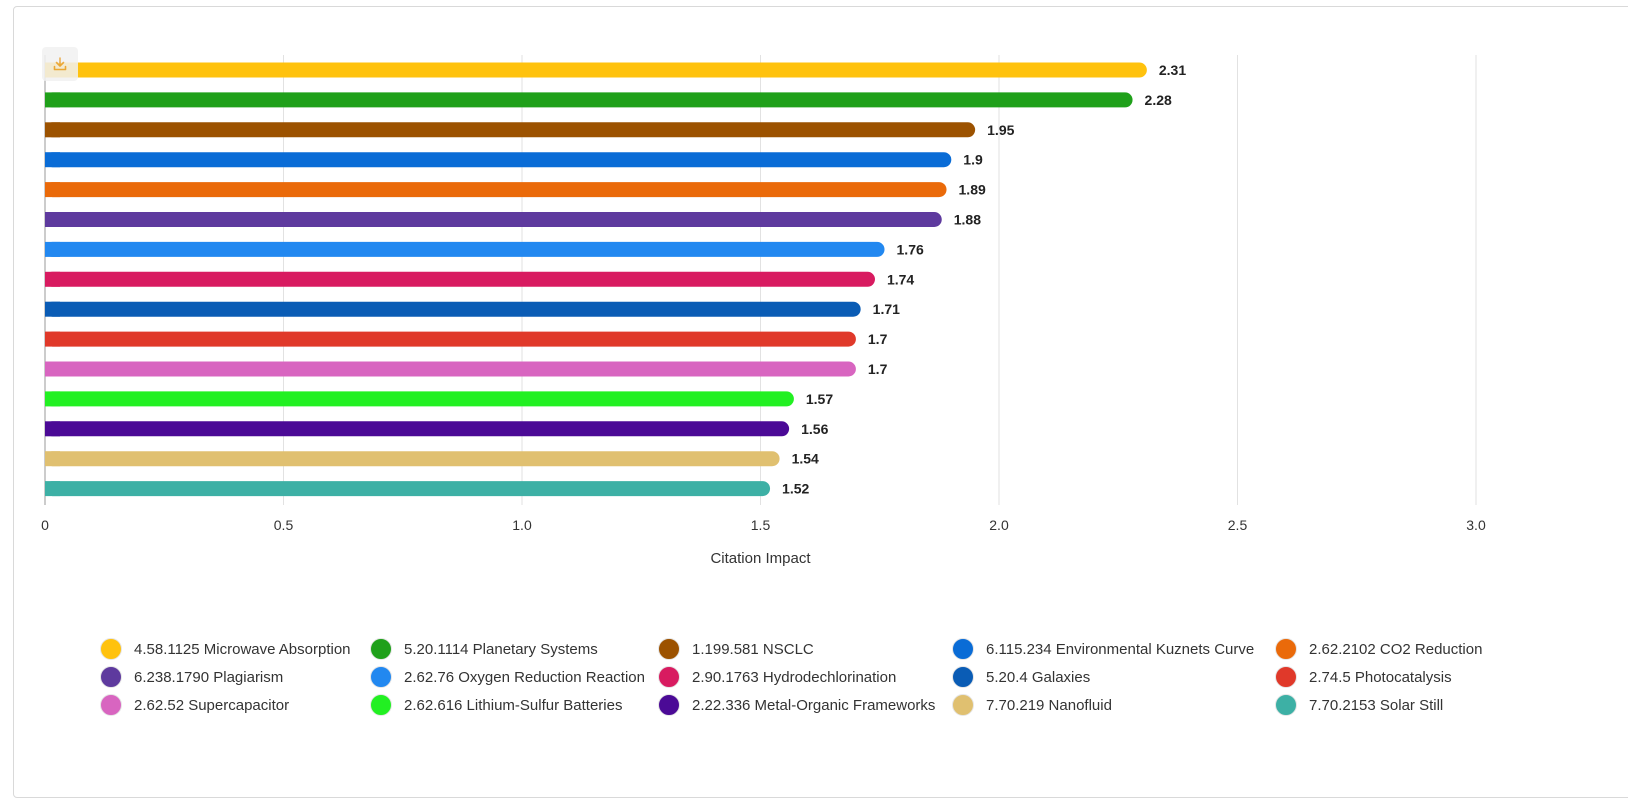  I want to click on legend-item: 6.238.1790 Plagiarism, so click(191, 677).